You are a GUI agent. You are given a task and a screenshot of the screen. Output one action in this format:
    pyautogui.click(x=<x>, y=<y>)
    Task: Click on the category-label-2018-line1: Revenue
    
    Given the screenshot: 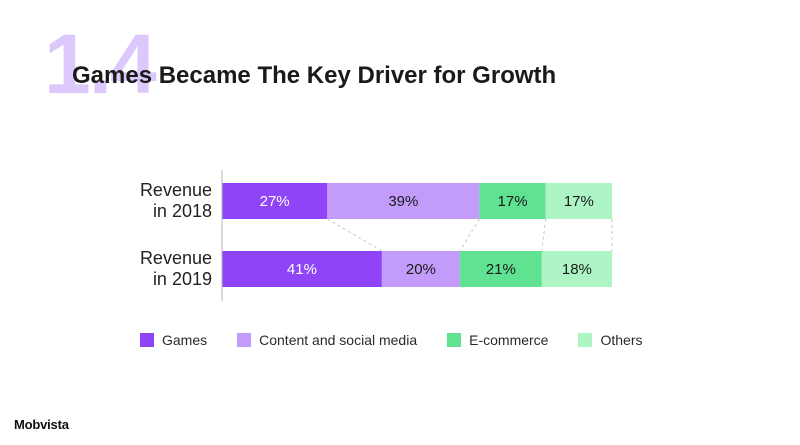 What is the action you would take?
    pyautogui.click(x=176, y=190)
    